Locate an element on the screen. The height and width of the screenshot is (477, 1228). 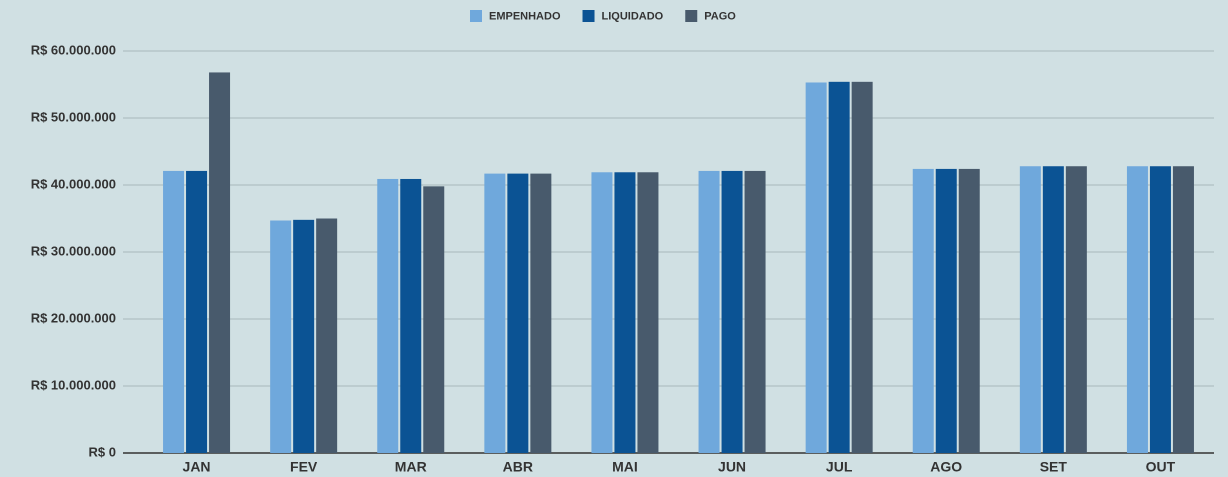
x-tick-label: MAI is located at coordinates (625, 467).